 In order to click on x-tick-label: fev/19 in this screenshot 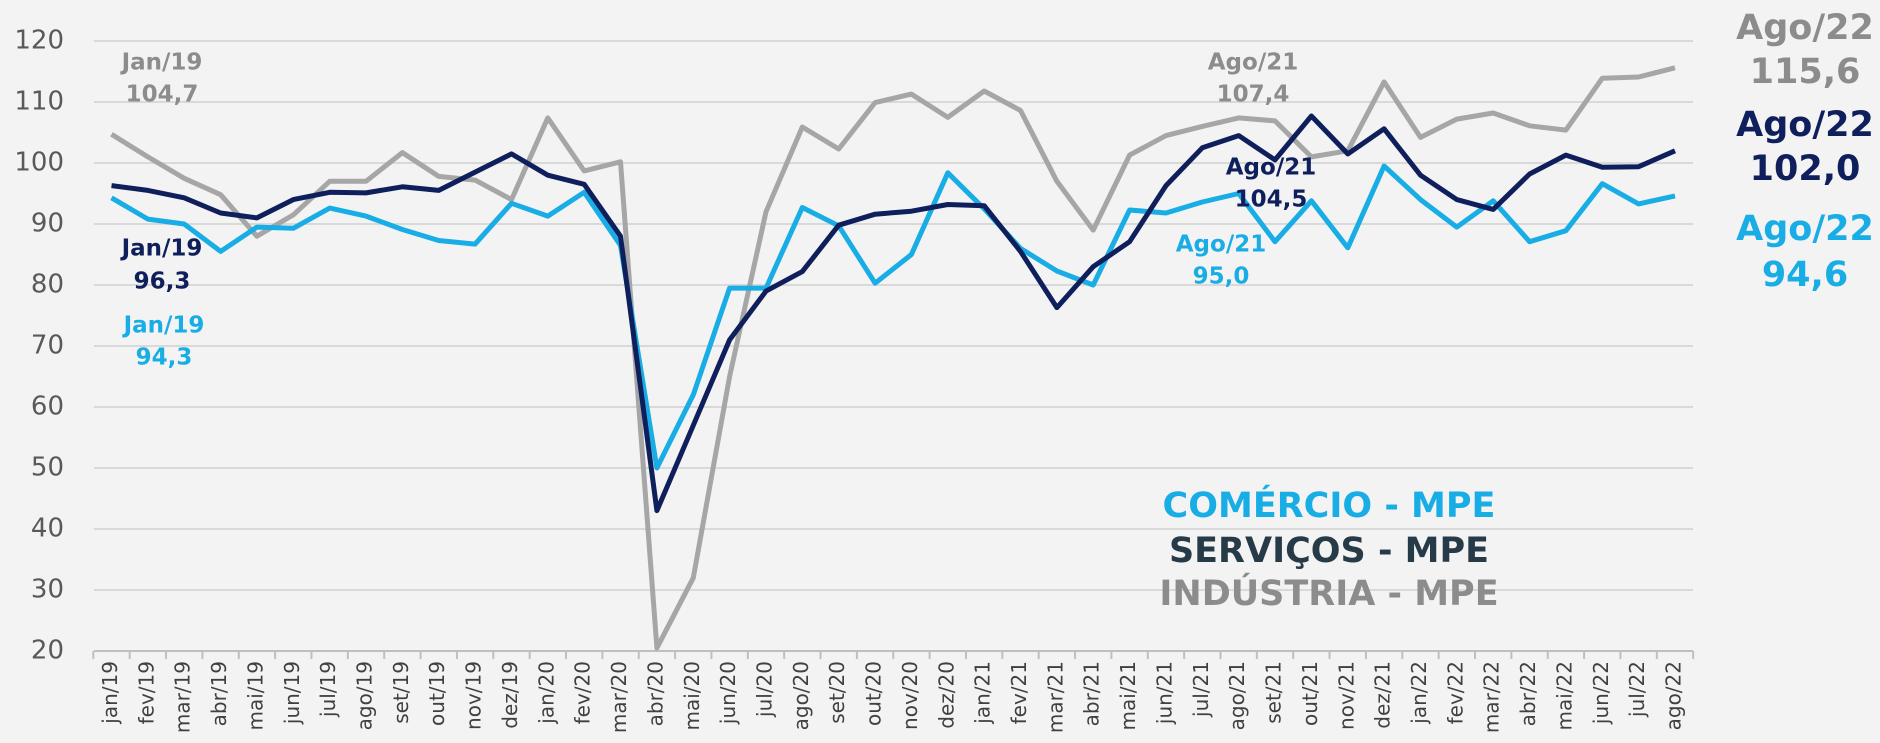, I will do `click(146, 692)`.